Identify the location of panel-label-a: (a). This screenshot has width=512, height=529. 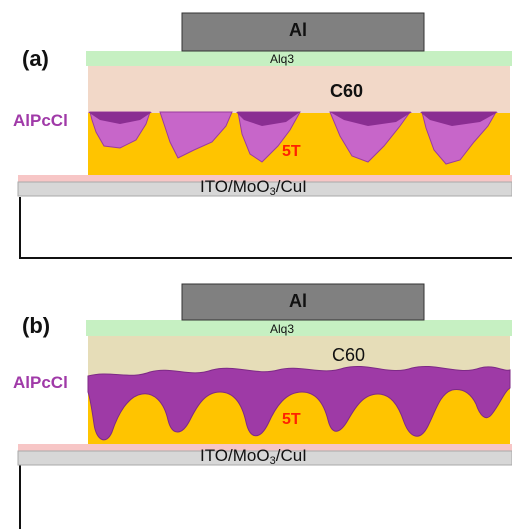
(35, 58).